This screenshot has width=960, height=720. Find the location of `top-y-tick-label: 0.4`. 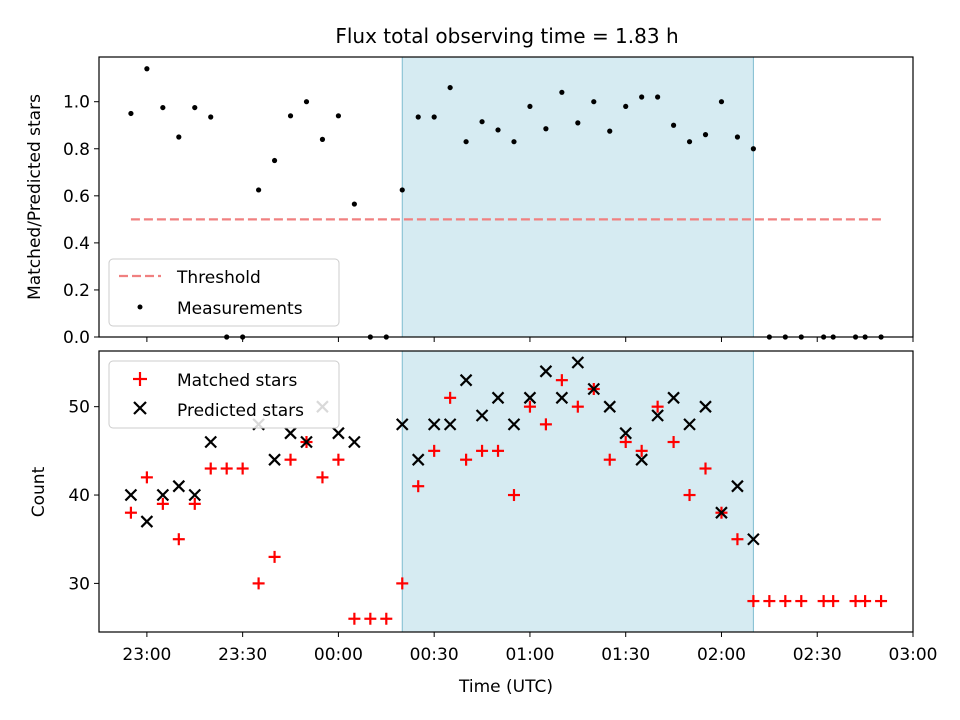

top-y-tick-label: 0.4 is located at coordinates (76, 244).